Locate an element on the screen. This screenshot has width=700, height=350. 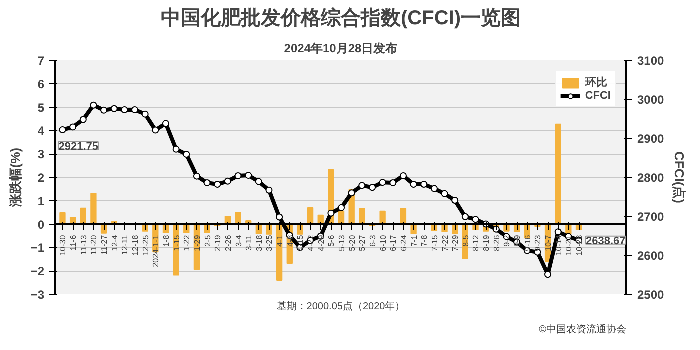
y-tick-label: 6 is located at coordinates (41, 84).